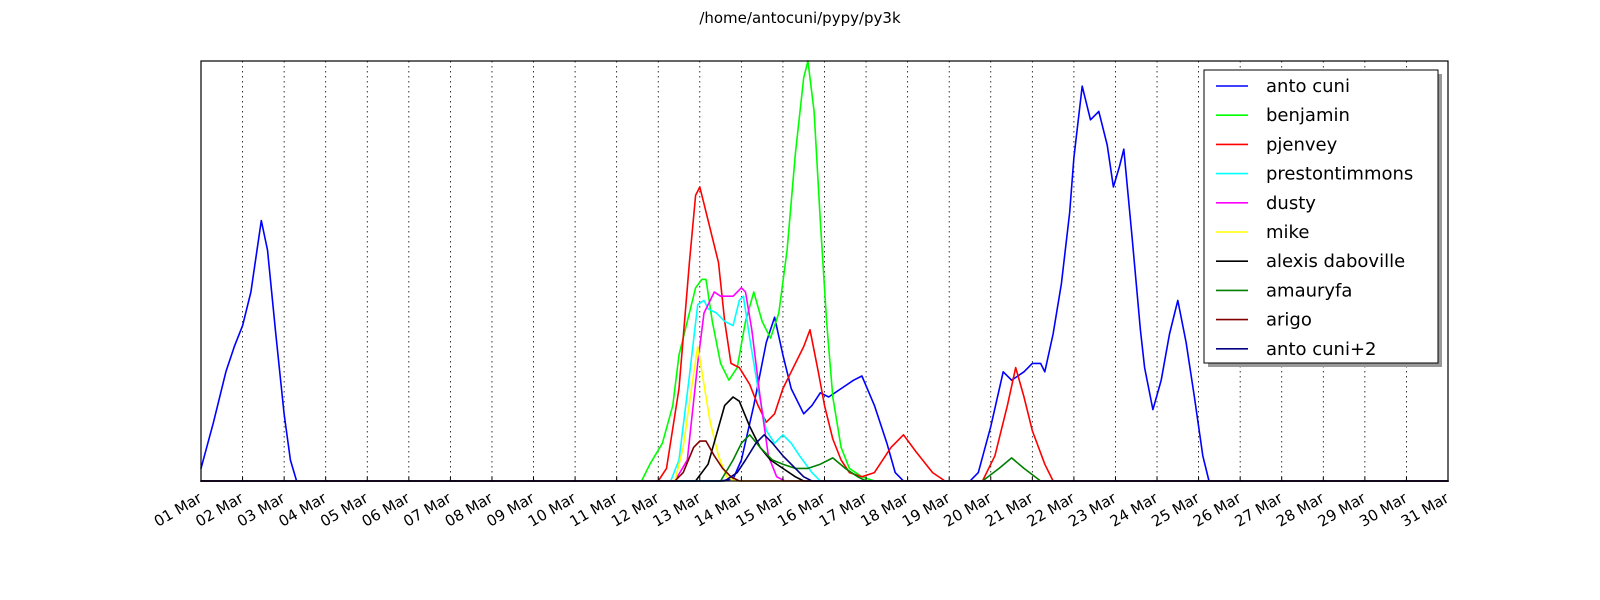  What do you see at coordinates (1308, 86) in the screenshot?
I see `legend-label: anto cuni` at bounding box center [1308, 86].